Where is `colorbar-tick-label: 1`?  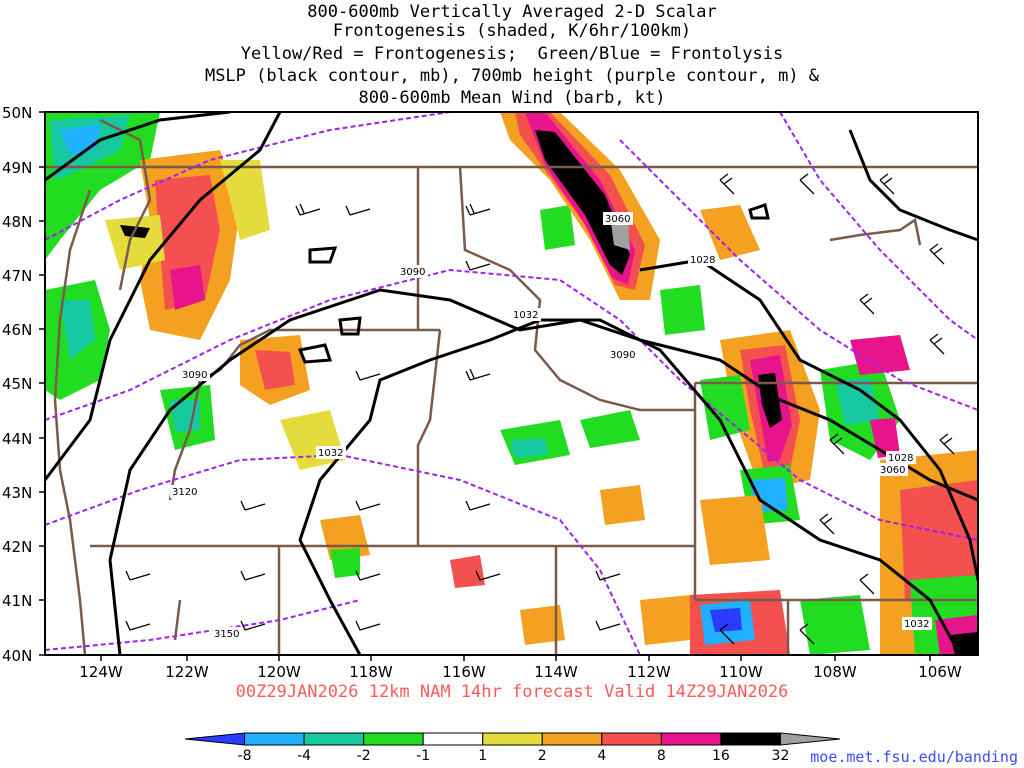
colorbar-tick-label: 1 is located at coordinates (482, 756).